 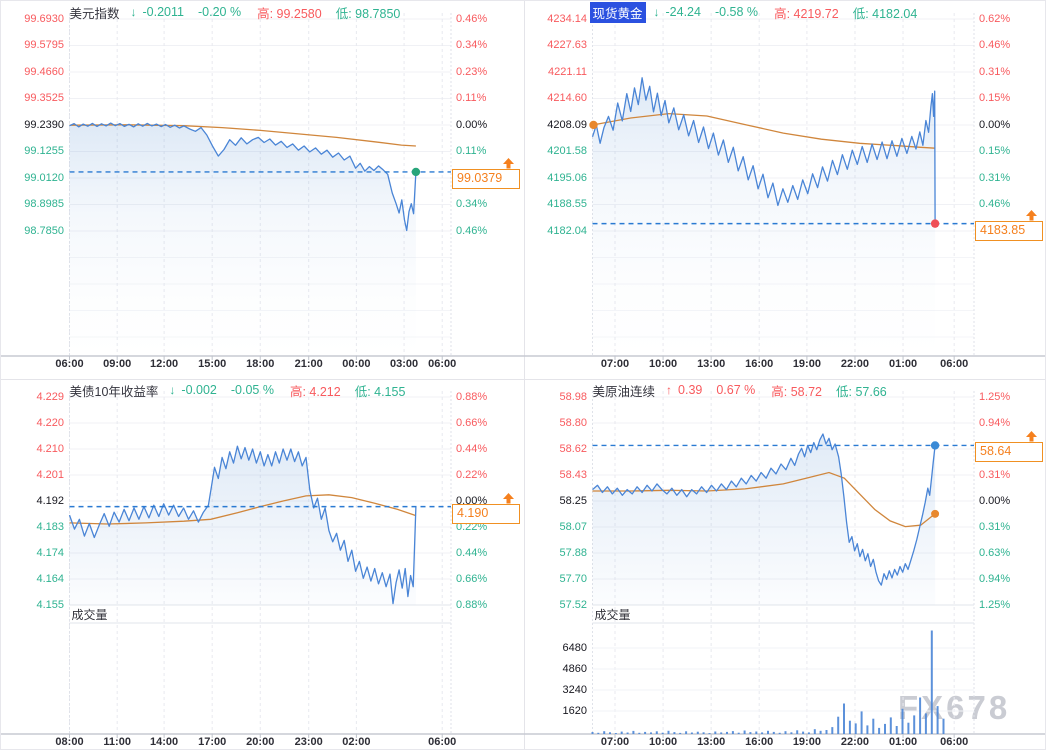 What do you see at coordinates (164, 742) in the screenshot?
I see `time-axis-label: 14:00` at bounding box center [164, 742].